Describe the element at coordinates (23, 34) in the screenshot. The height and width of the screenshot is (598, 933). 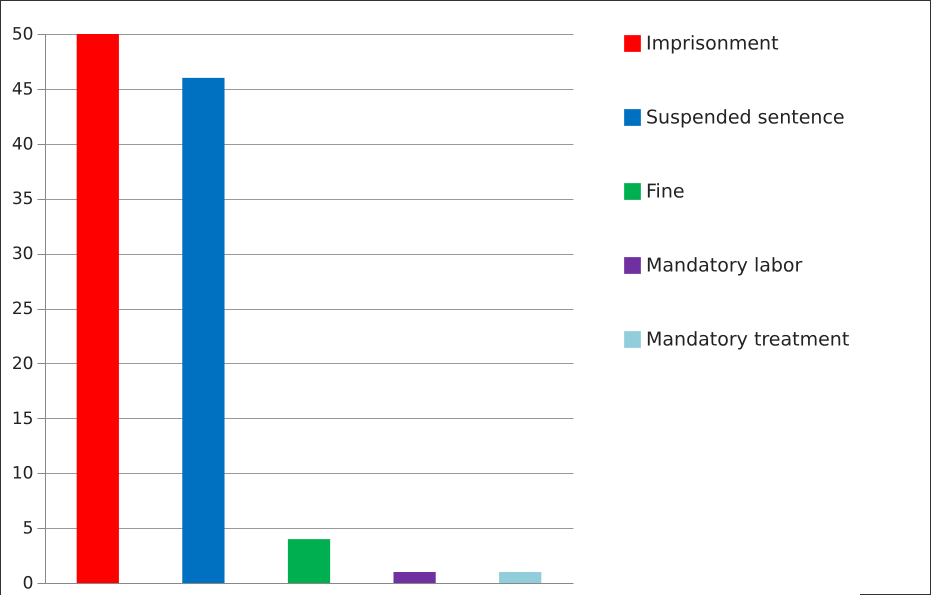
I see `y-tick-label: 50` at that location.